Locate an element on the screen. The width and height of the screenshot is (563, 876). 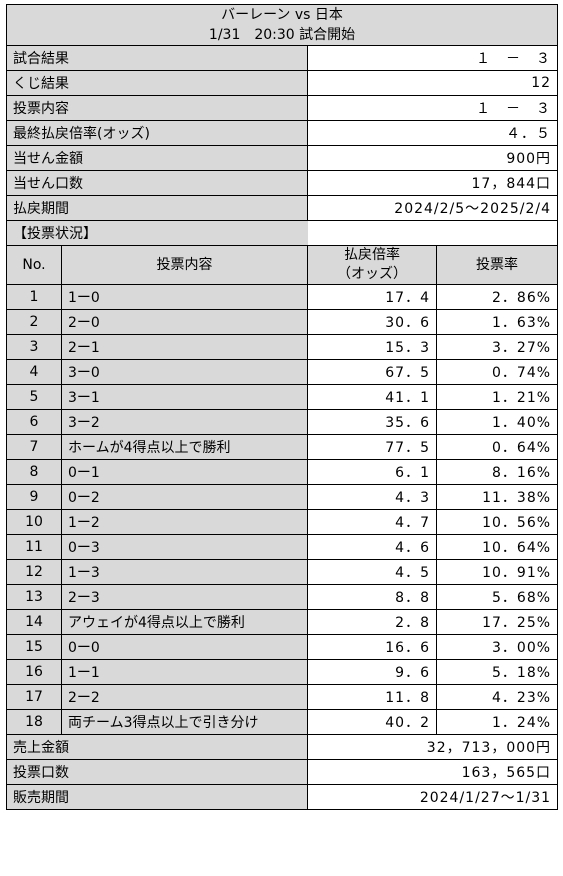
row-no: 9 is located at coordinates (34, 497).